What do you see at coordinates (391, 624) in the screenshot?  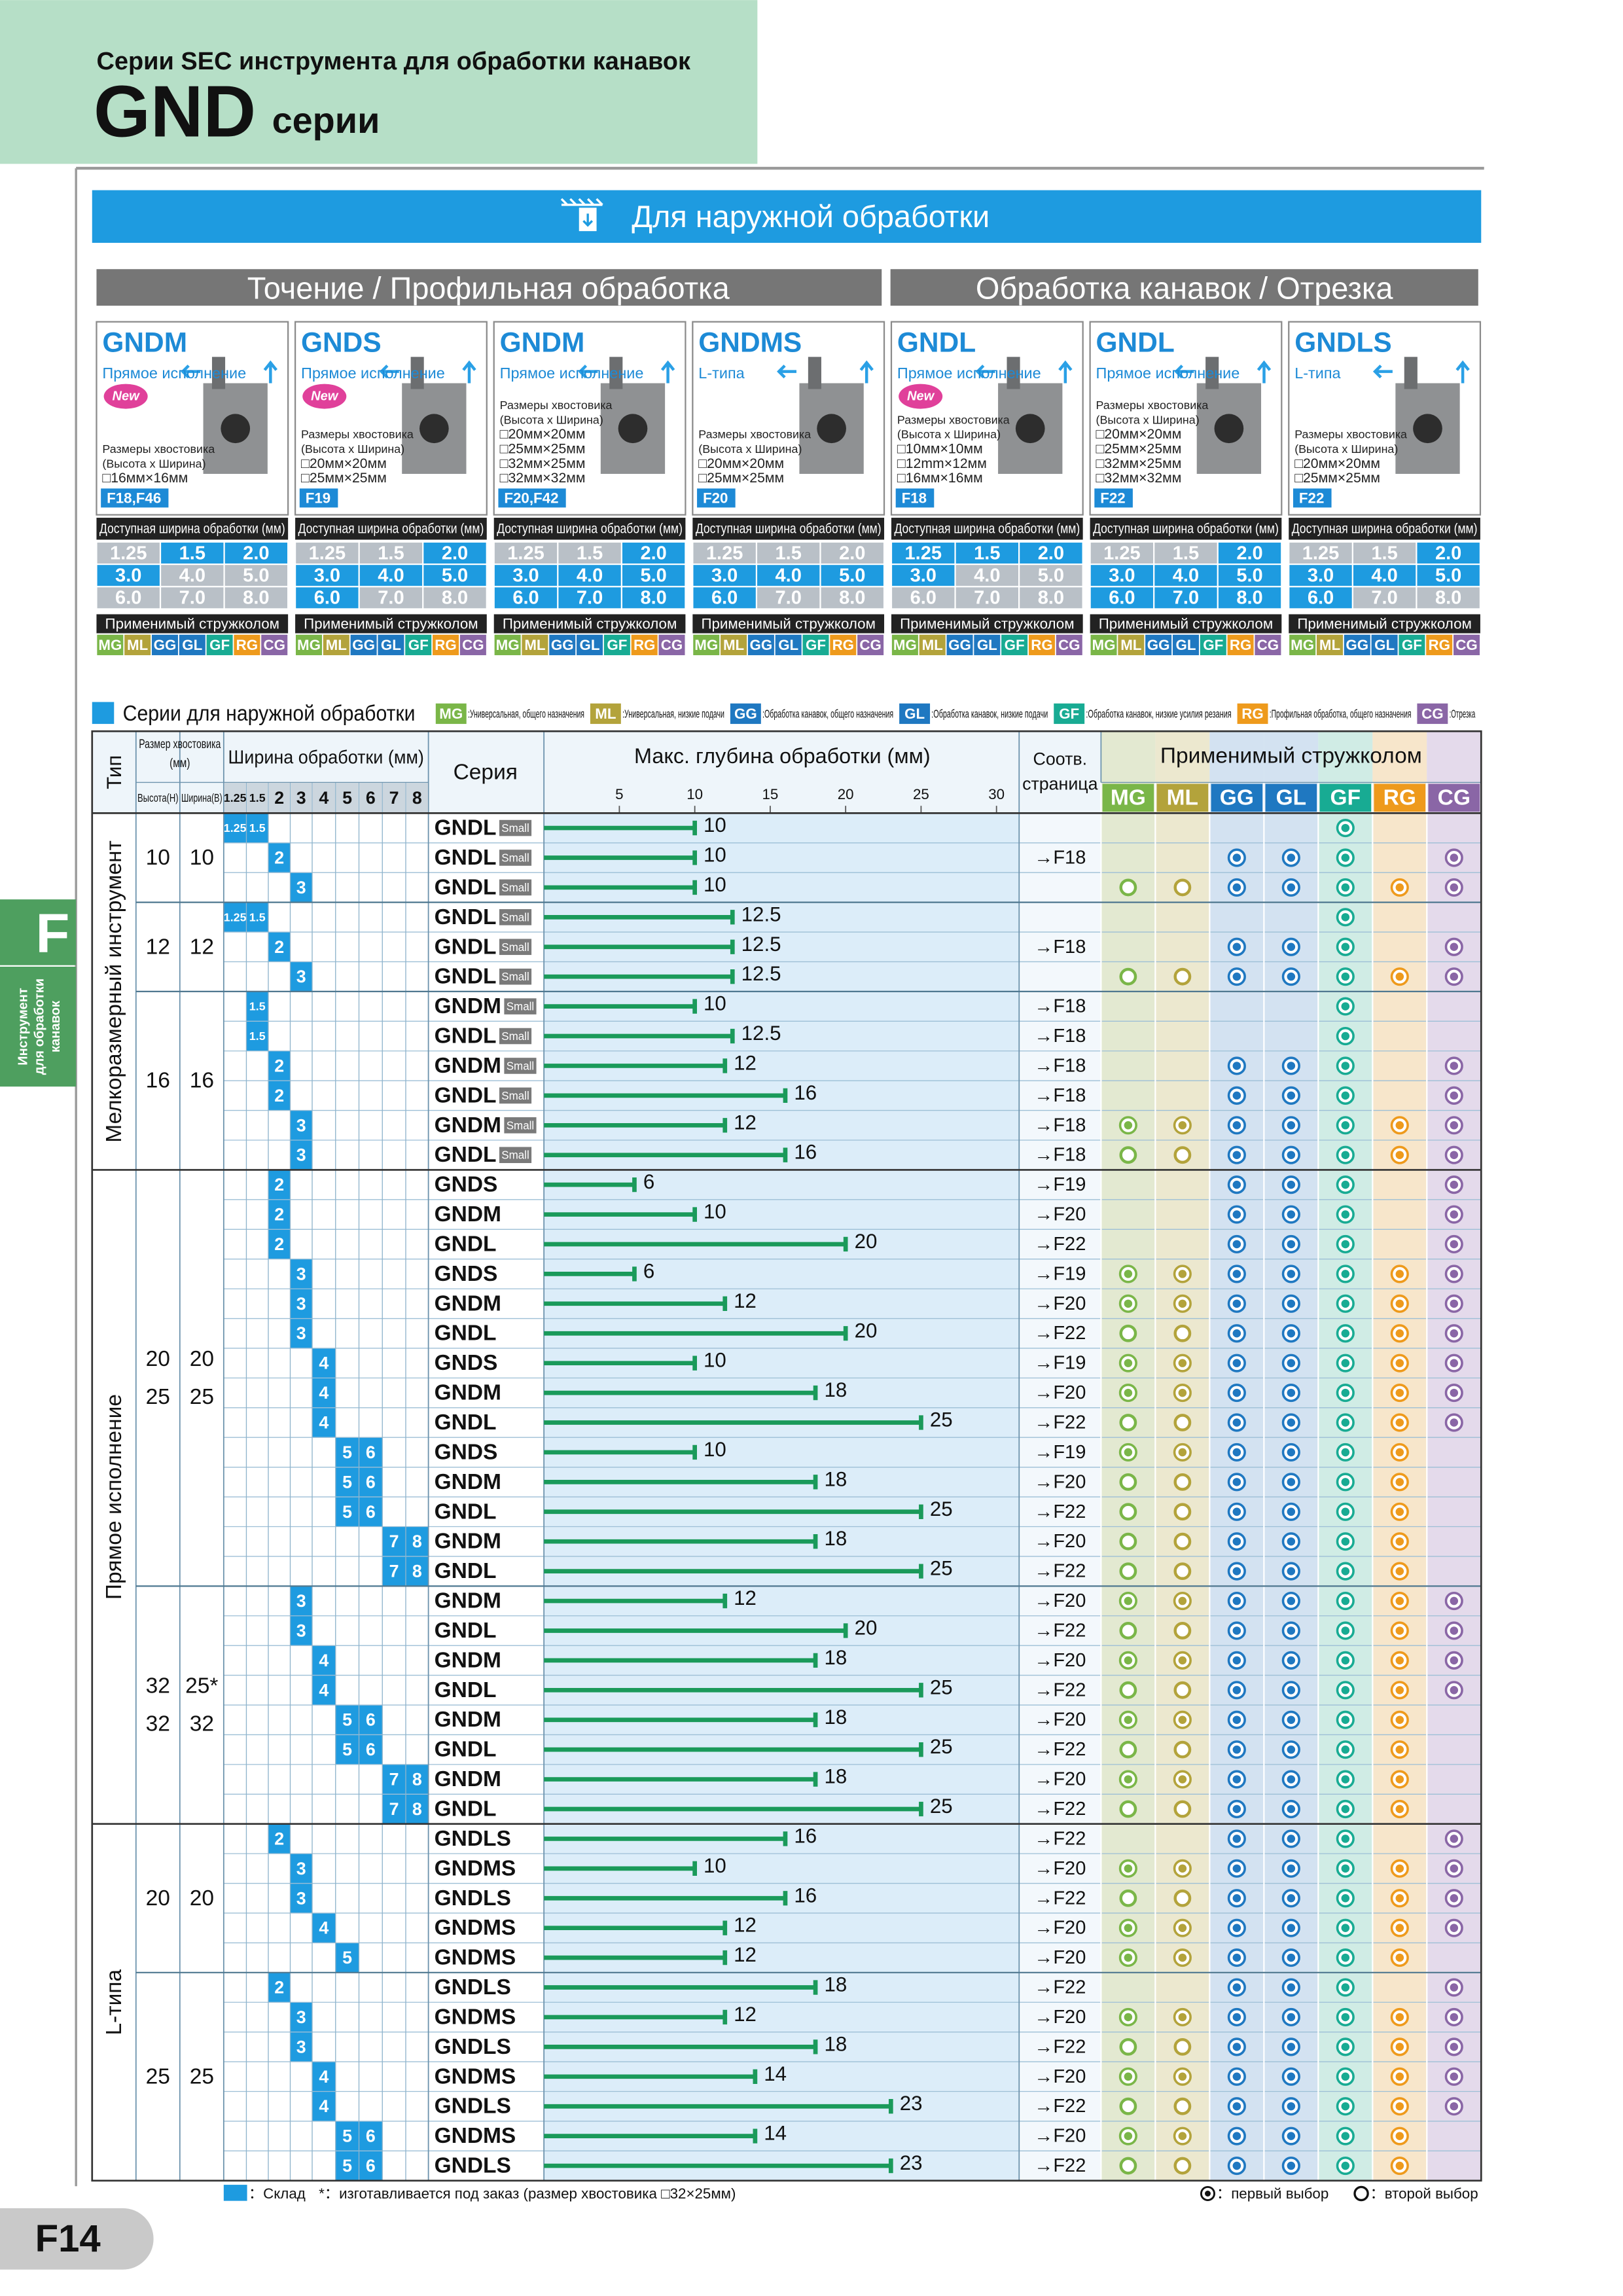 I see `chipbreaker-caption: Применимый стружколом` at bounding box center [391, 624].